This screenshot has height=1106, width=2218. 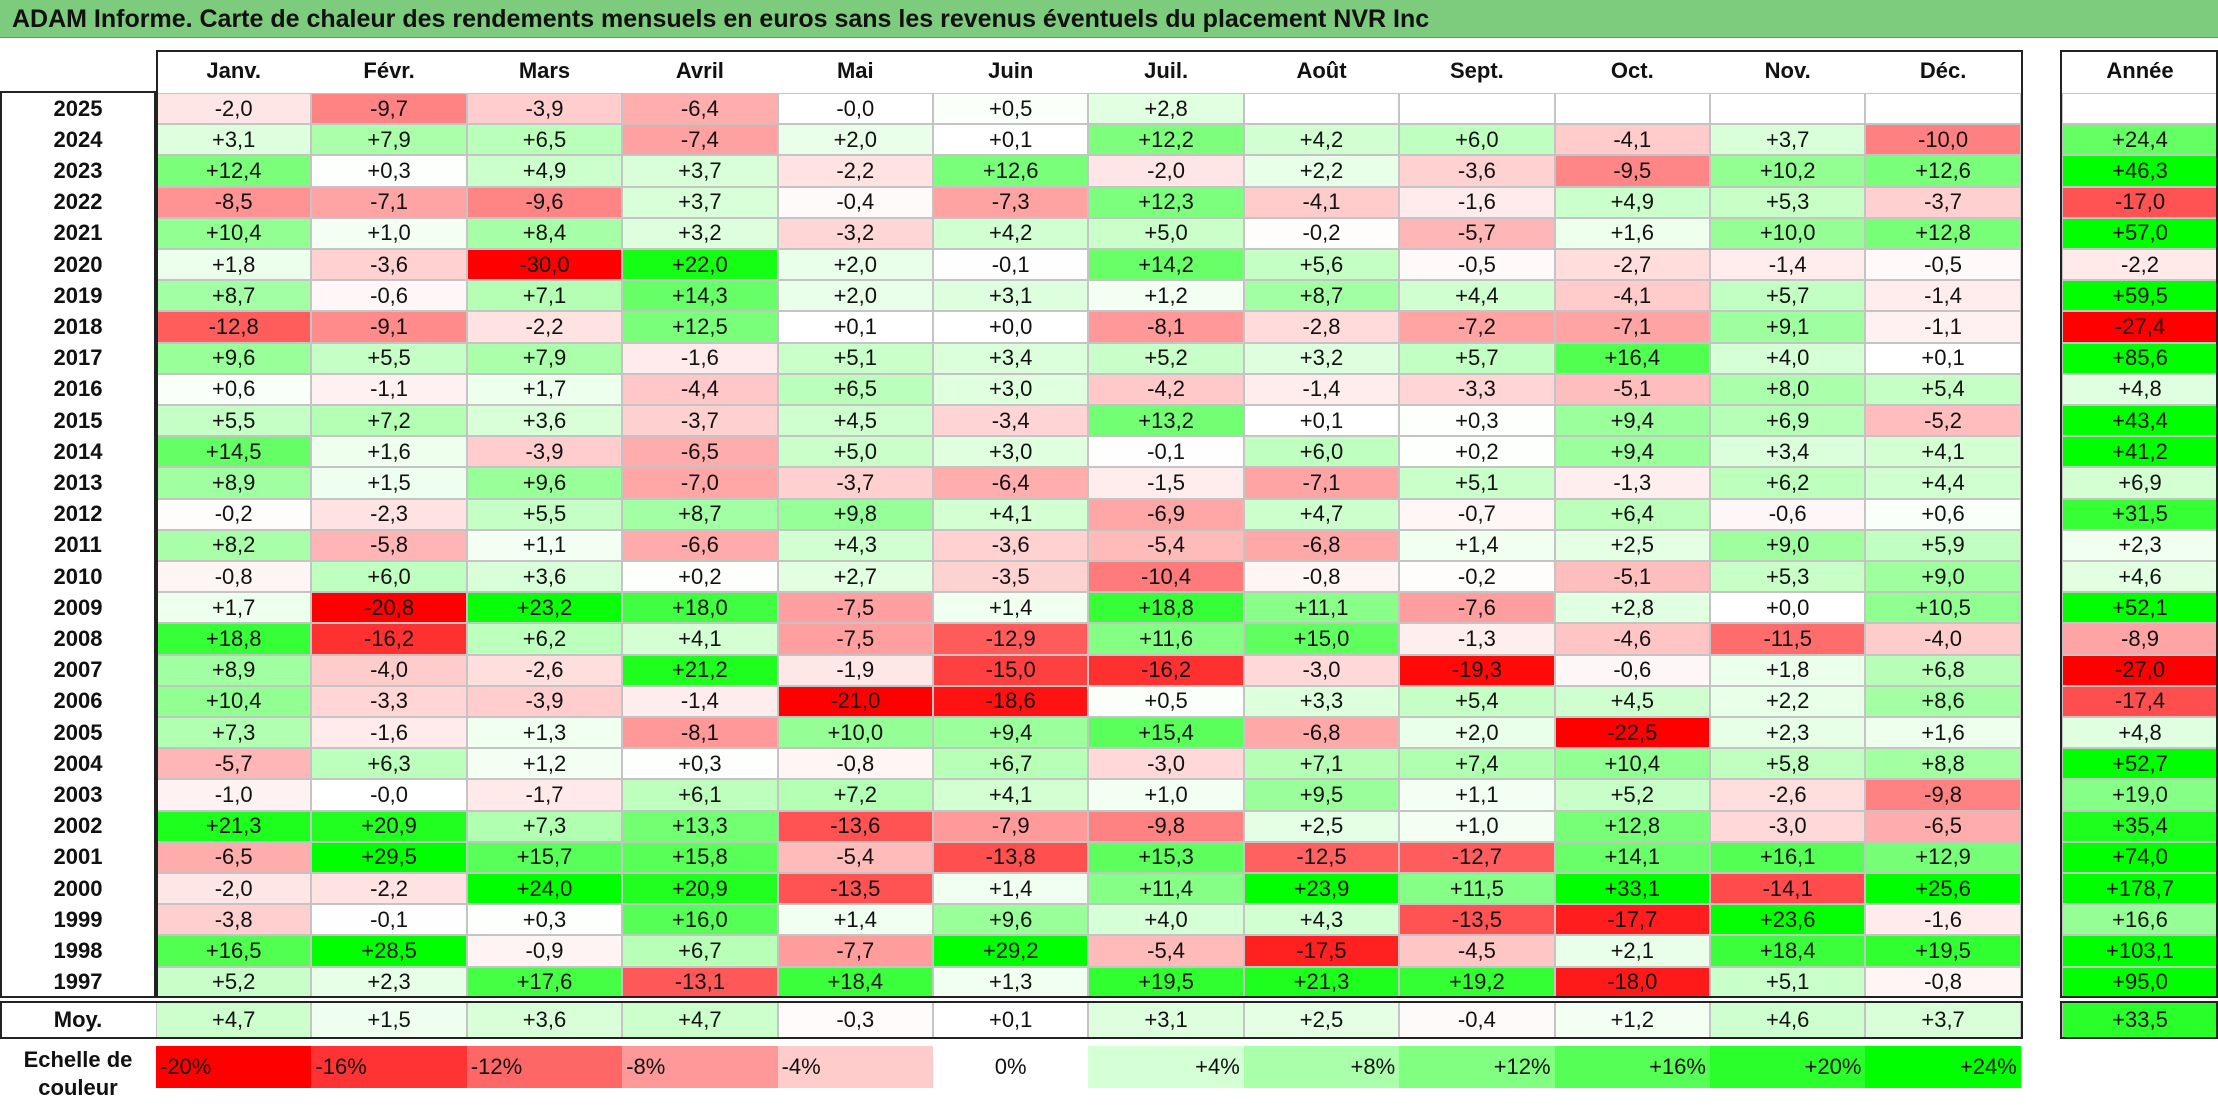 What do you see at coordinates (1477, 296) in the screenshot?
I see `heatmap-cell: +4,4` at bounding box center [1477, 296].